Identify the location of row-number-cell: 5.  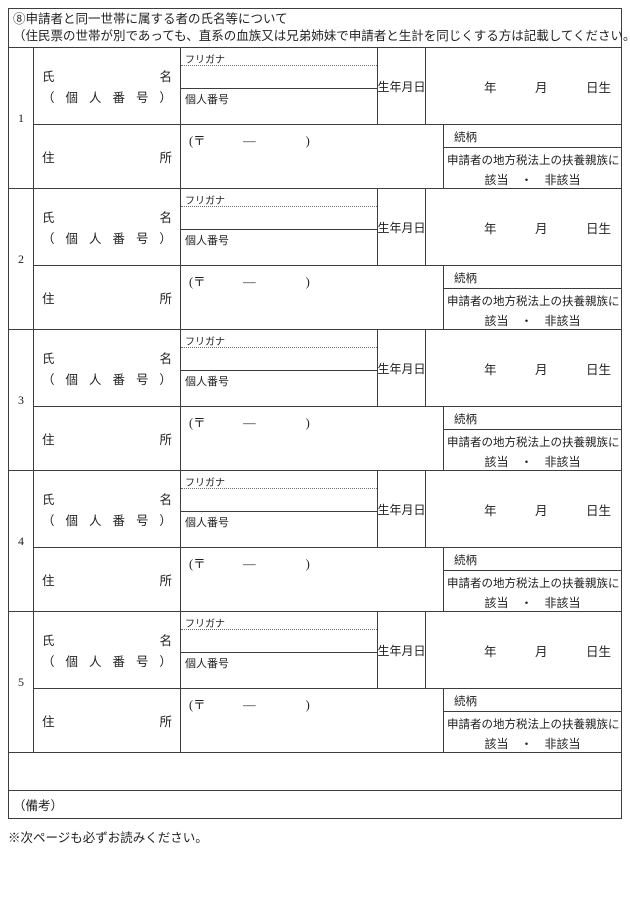
(21, 682).